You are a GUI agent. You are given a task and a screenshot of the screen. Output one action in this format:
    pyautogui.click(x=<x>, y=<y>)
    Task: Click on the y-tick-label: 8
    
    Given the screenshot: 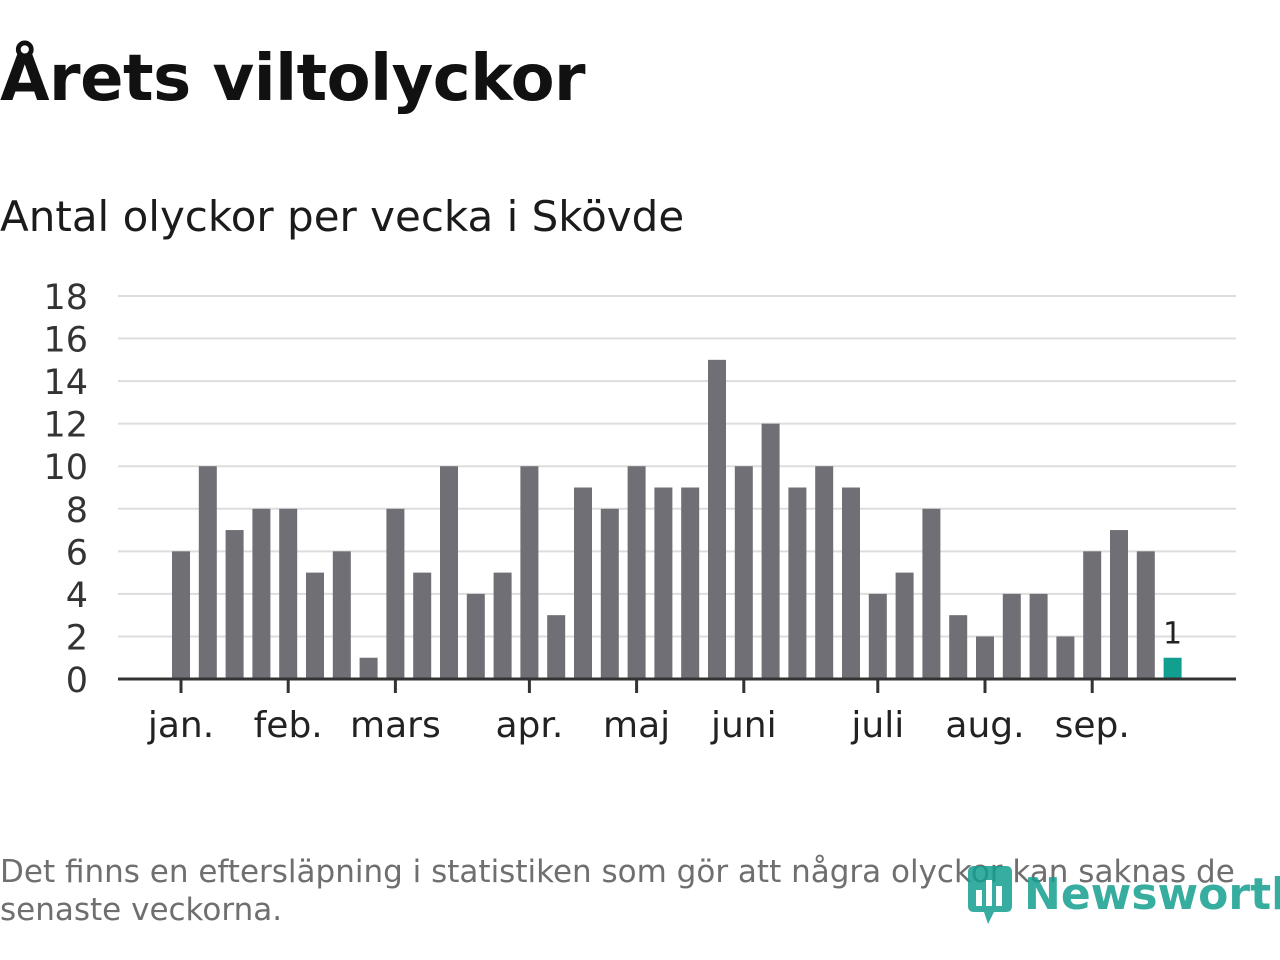 What is the action you would take?
    pyautogui.click(x=77, y=511)
    